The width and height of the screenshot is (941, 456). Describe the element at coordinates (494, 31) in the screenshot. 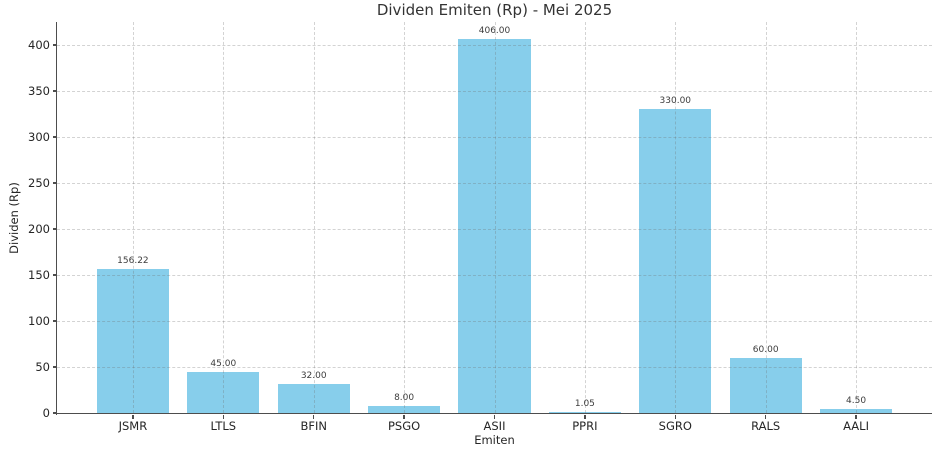

I see `bar-value-label: 406.00` at that location.